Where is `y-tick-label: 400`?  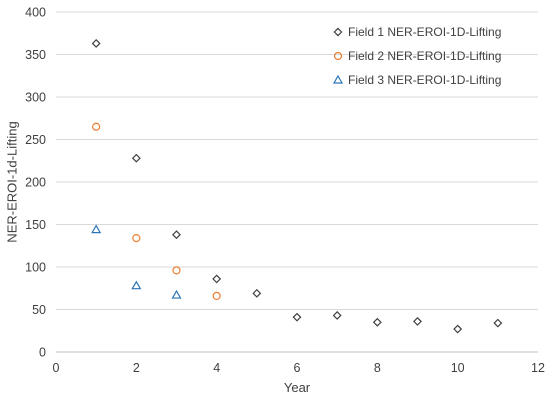
y-tick-label: 400 is located at coordinates (35, 13).